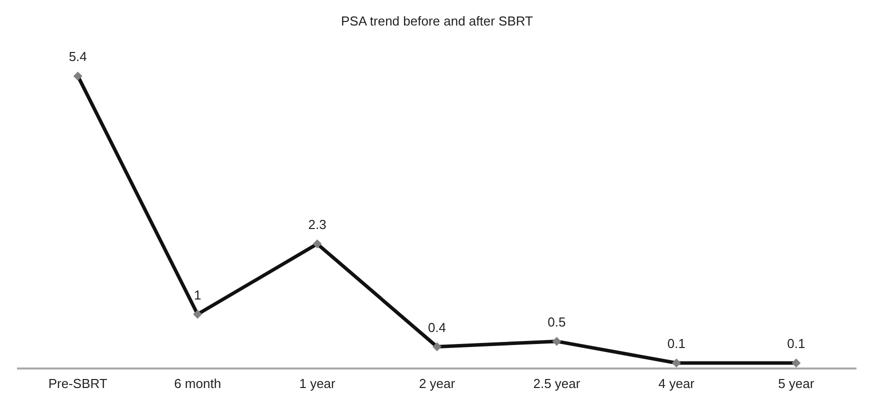  I want to click on chart-title: PSA trend before and after SBRT, so click(437, 20).